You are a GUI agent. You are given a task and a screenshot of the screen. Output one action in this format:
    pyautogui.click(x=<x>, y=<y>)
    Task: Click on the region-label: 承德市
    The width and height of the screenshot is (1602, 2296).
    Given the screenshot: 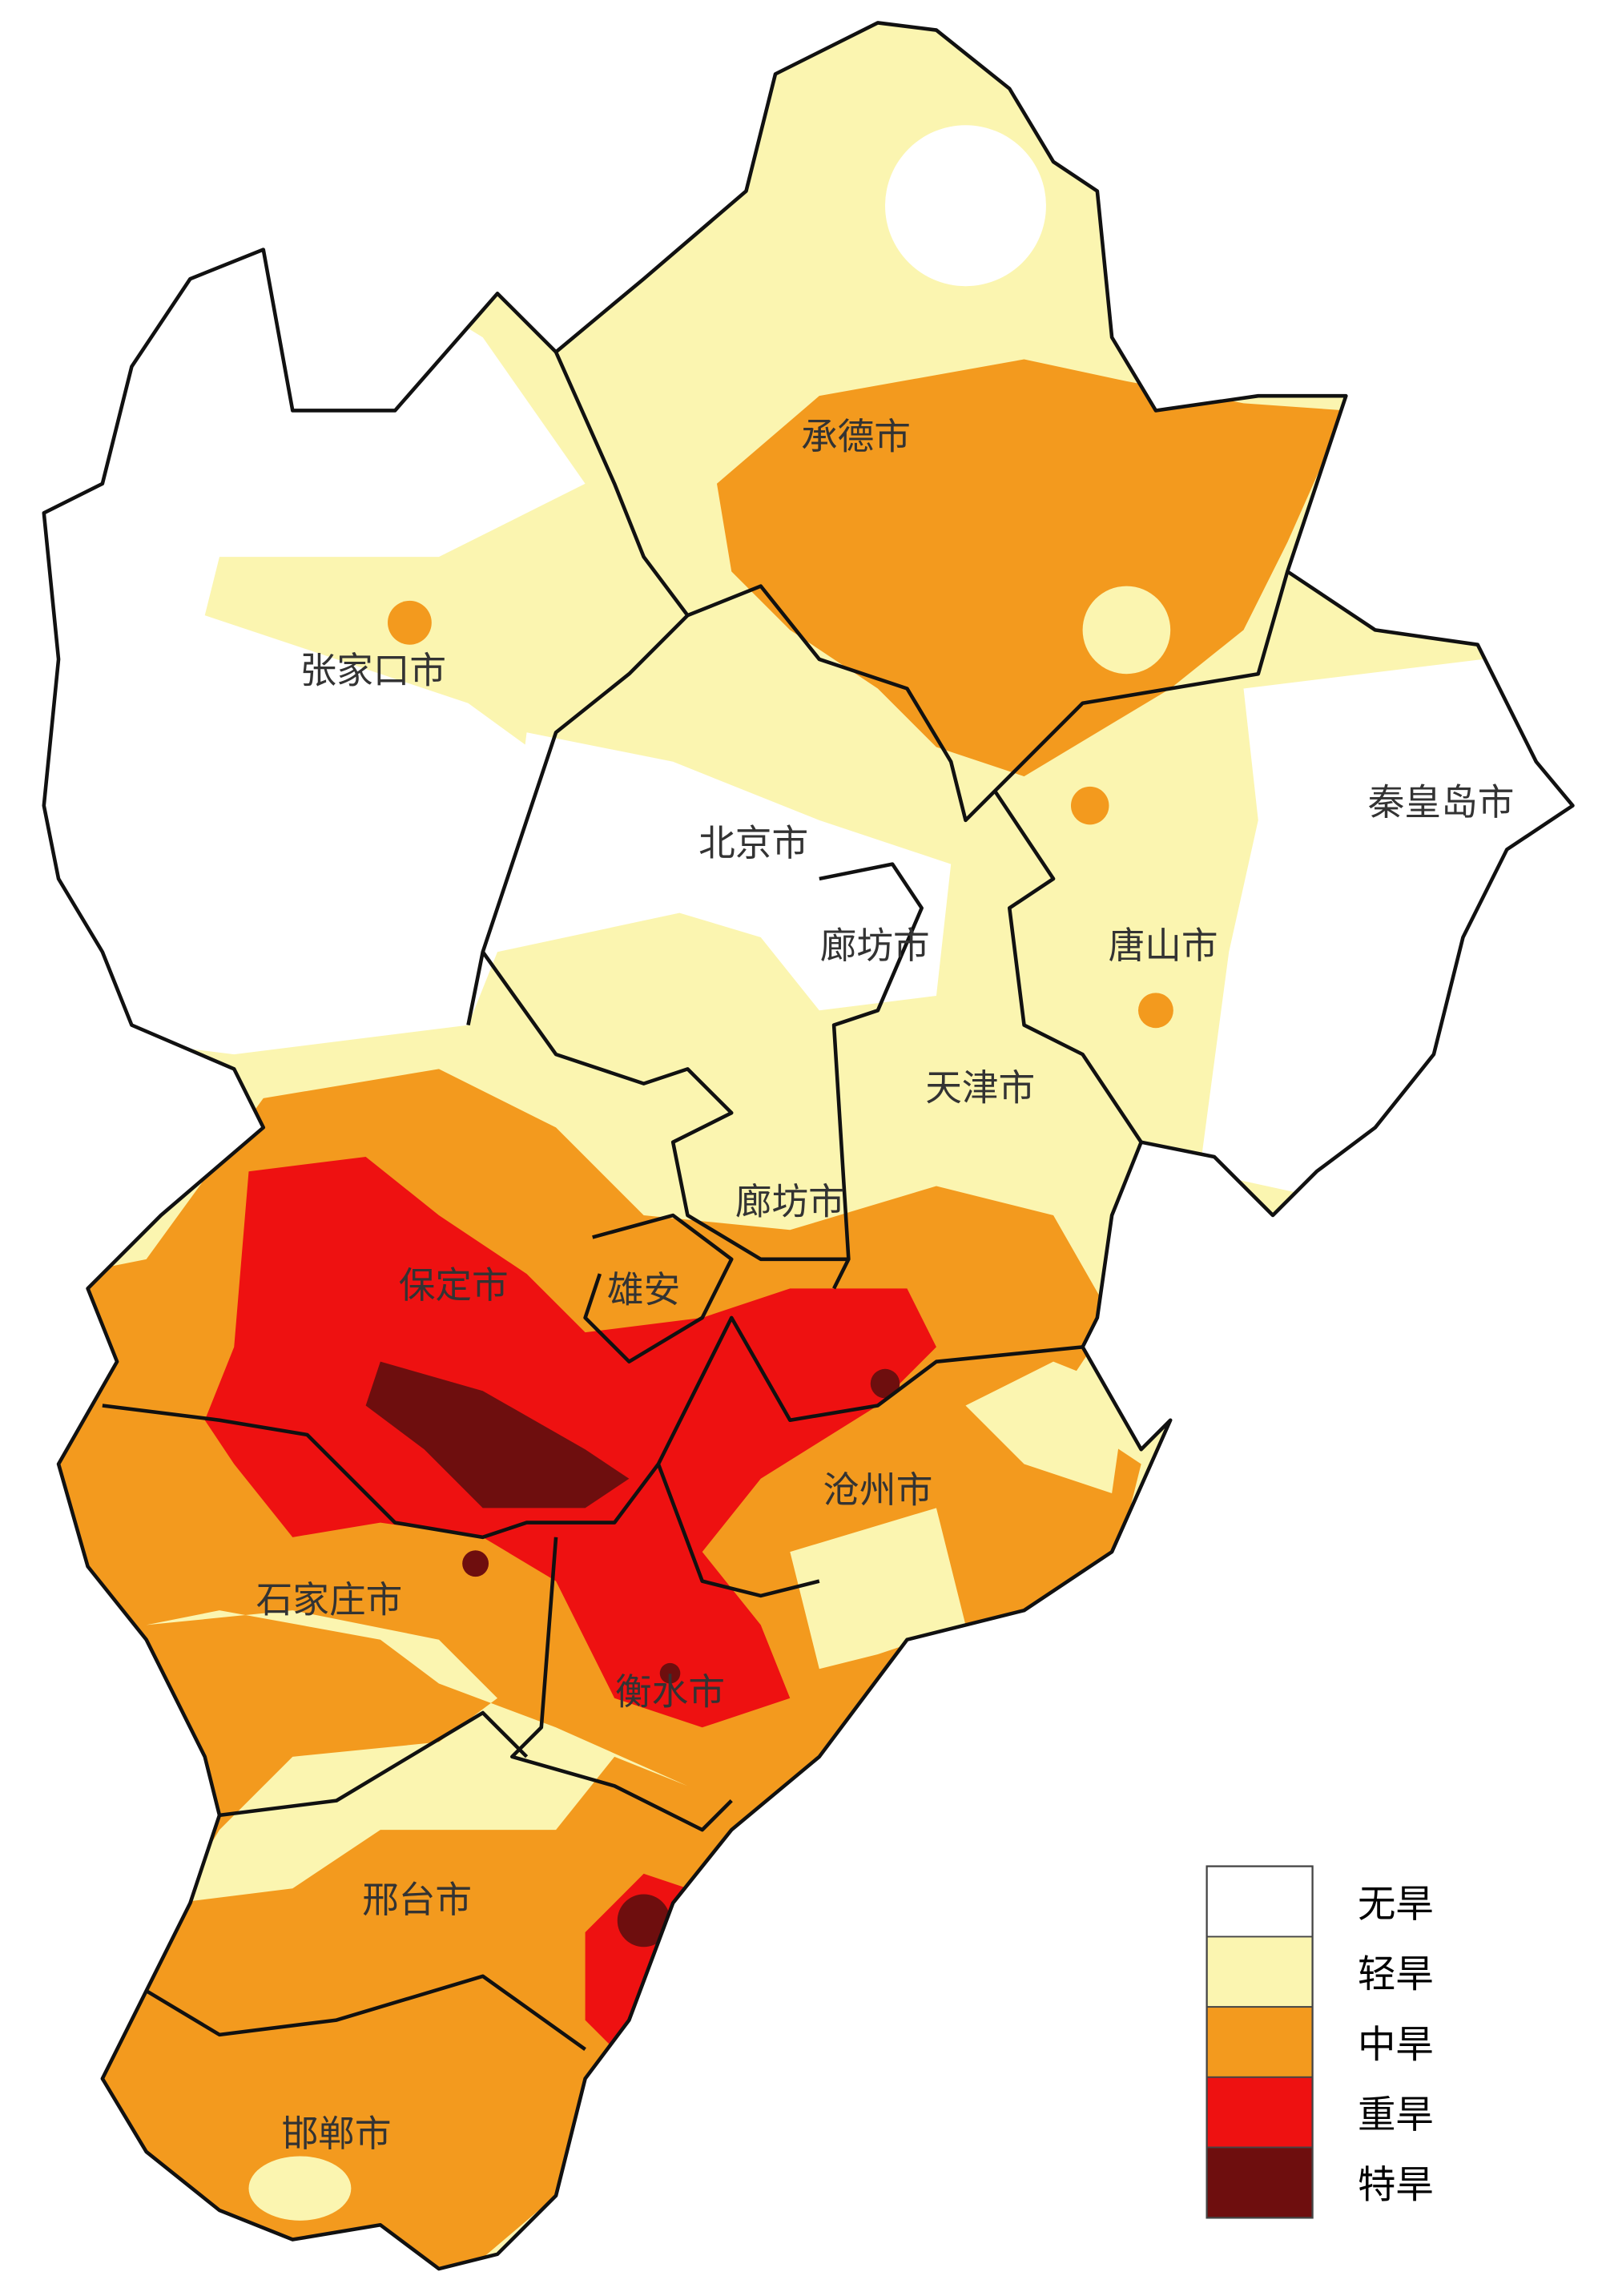 What is the action you would take?
    pyautogui.click(x=856, y=436)
    